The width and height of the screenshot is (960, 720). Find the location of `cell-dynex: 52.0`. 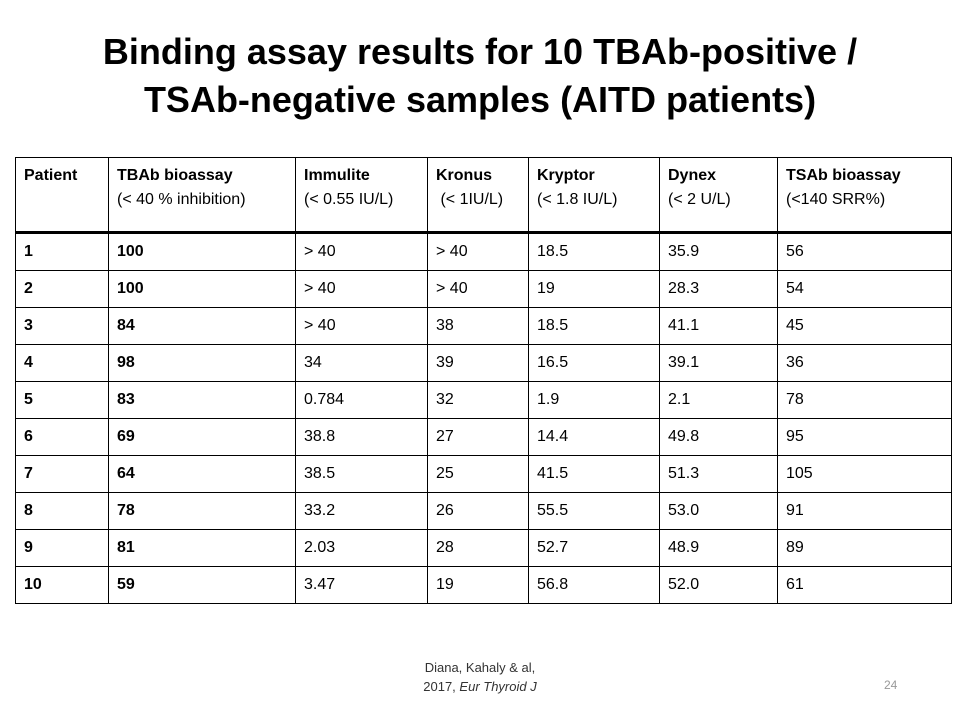

cell-dynex: 52.0 is located at coordinates (718, 585).